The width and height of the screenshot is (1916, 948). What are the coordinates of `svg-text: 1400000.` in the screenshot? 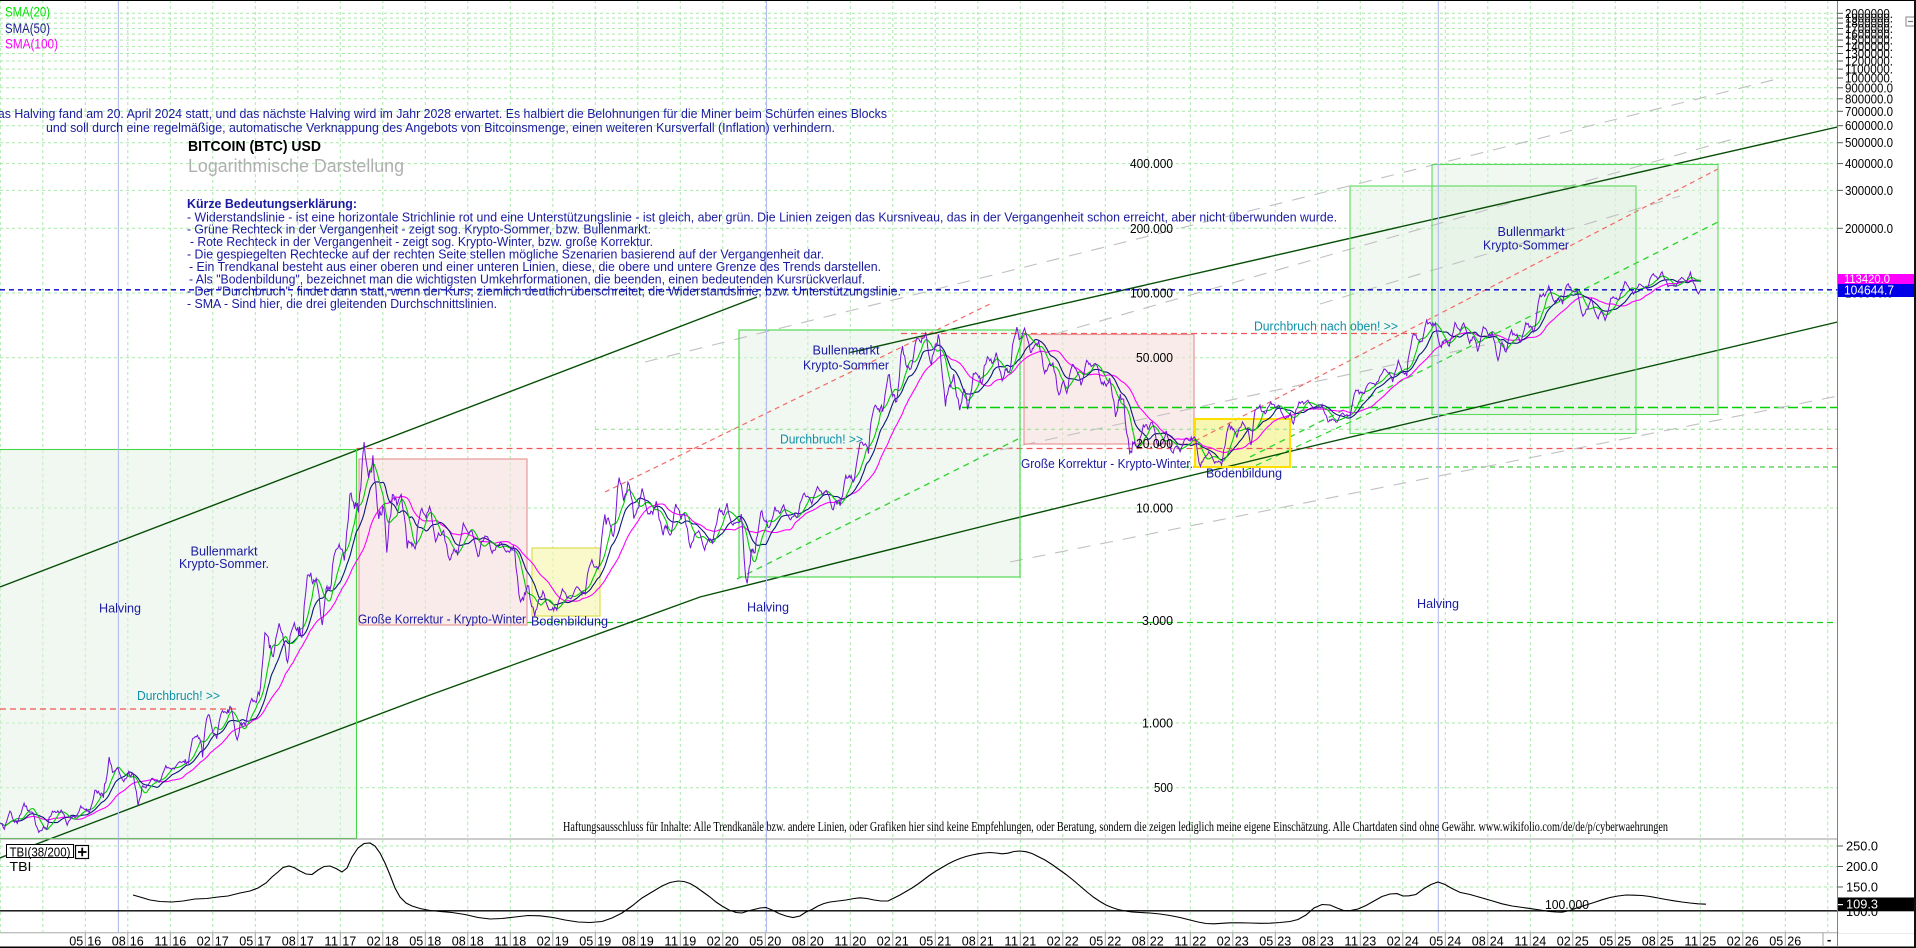 It's located at (1869, 46).